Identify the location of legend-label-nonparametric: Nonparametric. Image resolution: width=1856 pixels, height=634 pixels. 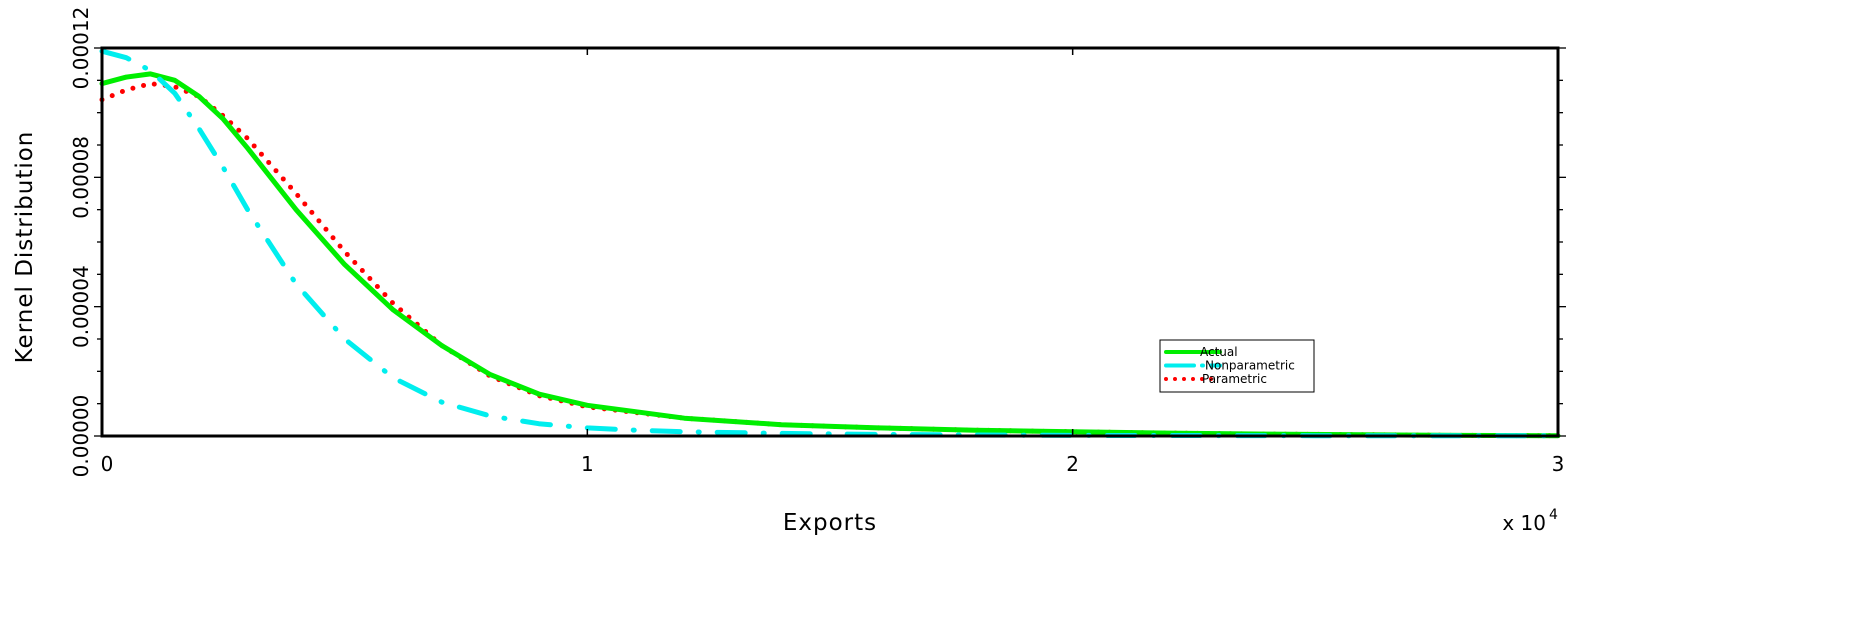
(1250, 366).